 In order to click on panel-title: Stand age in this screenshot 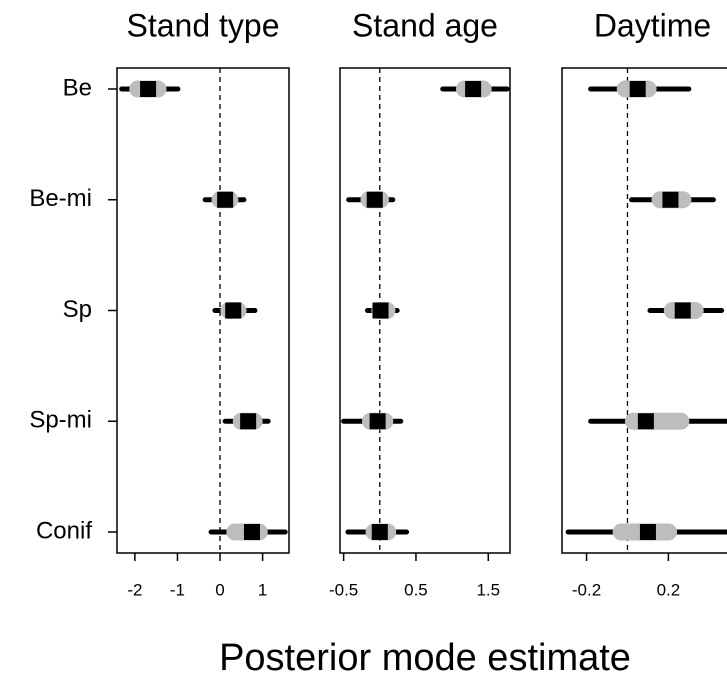, I will do `click(425, 25)`.